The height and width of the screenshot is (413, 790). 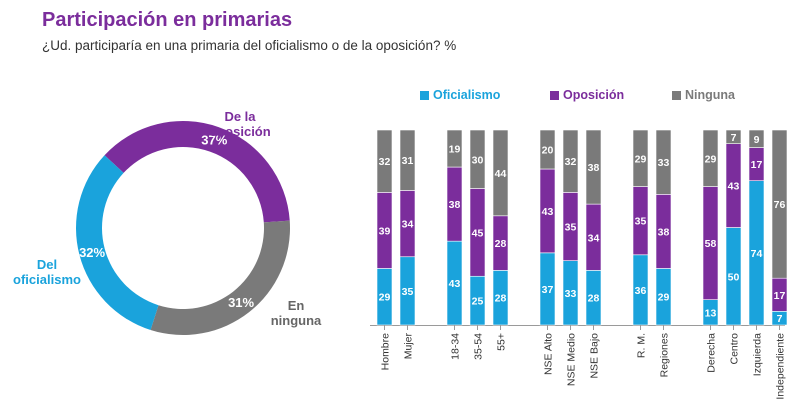 What do you see at coordinates (467, 95) in the screenshot?
I see `legend-label-oficialismo: Oficialismo` at bounding box center [467, 95].